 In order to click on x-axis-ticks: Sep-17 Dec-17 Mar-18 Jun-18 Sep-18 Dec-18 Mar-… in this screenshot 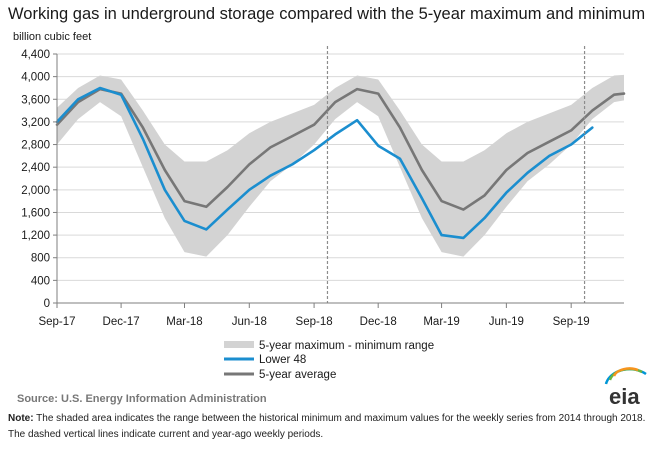, I will do `click(314, 315)`.